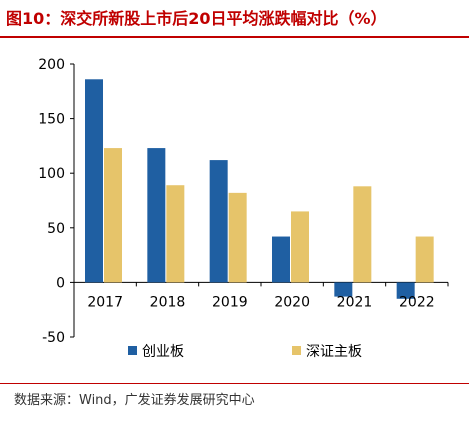 This screenshot has width=469, height=425. Describe the element at coordinates (355, 302) in the screenshot. I see `x-tick-label: 2021` at that location.